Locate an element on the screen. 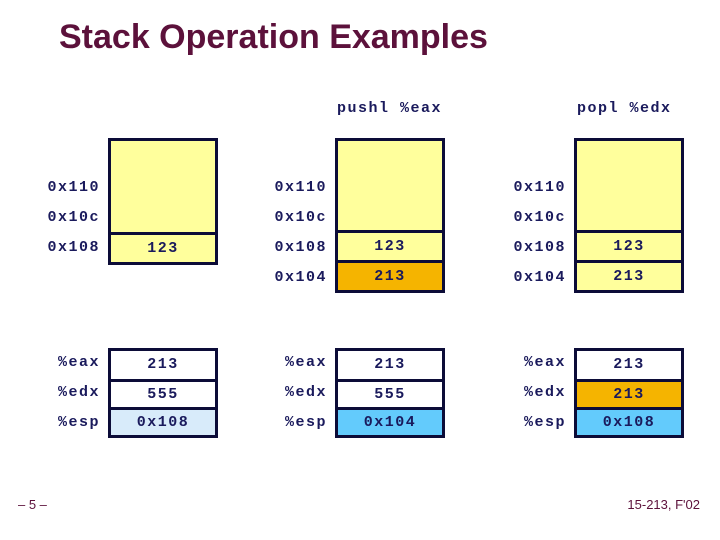  pushl-eax-label: pushl %eax is located at coordinates (390, 108).